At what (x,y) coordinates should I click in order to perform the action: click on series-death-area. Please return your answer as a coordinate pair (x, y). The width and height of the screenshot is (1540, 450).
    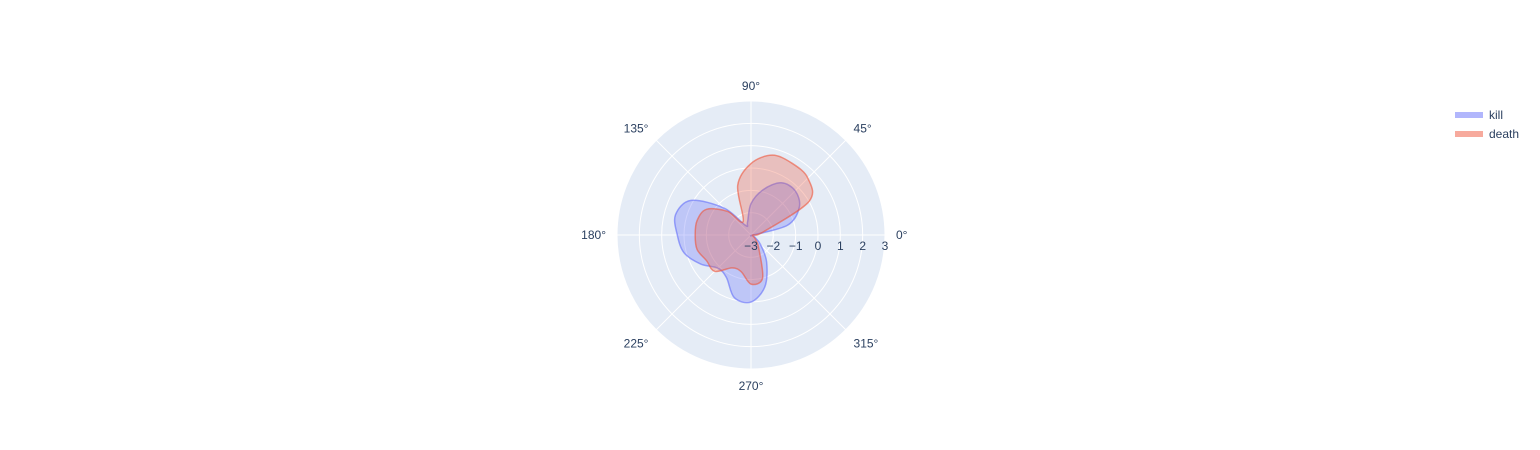
    Looking at the image, I should click on (754, 220).